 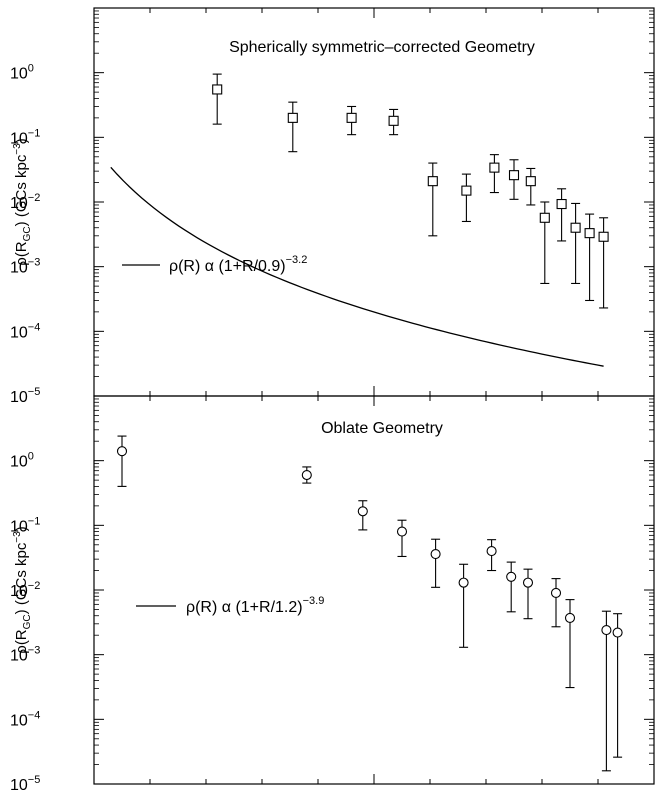 I want to click on y-tick-label: 10⁻⁴, so click(x=25, y=331).